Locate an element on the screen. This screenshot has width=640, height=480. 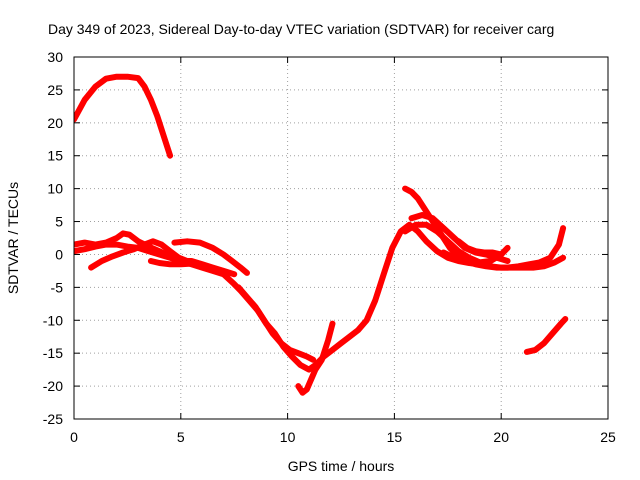
x-tick-labels: 0 5 10 15 20 25 is located at coordinates (343, 437).